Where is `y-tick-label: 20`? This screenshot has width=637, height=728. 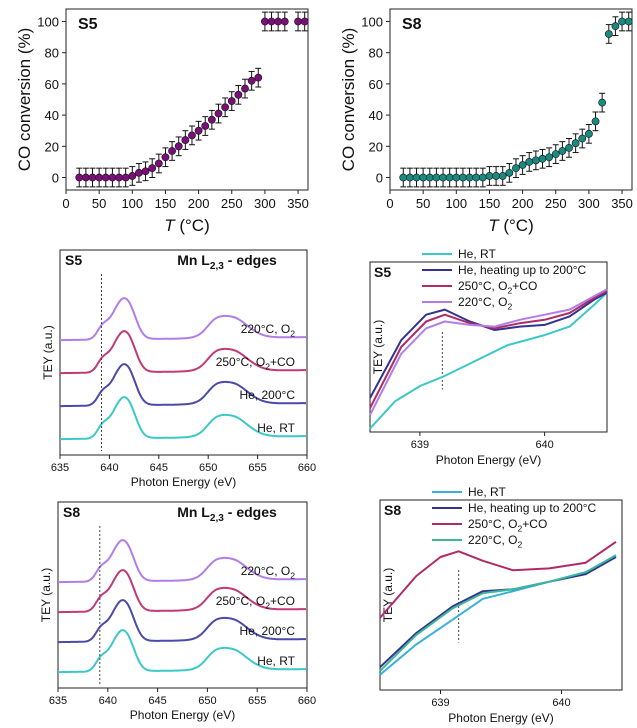 y-tick-label: 20 is located at coordinates (52, 146).